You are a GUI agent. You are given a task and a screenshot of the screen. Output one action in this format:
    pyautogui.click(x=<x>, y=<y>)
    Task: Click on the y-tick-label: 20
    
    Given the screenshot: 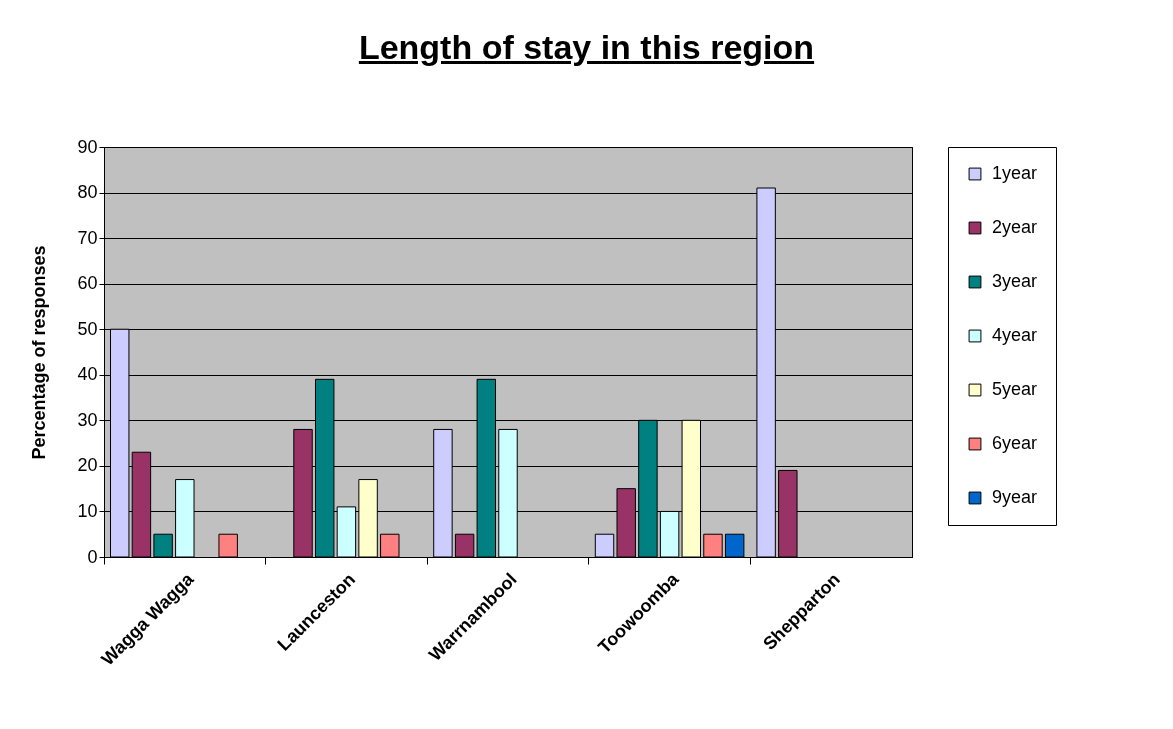 What is the action you would take?
    pyautogui.click(x=87, y=465)
    